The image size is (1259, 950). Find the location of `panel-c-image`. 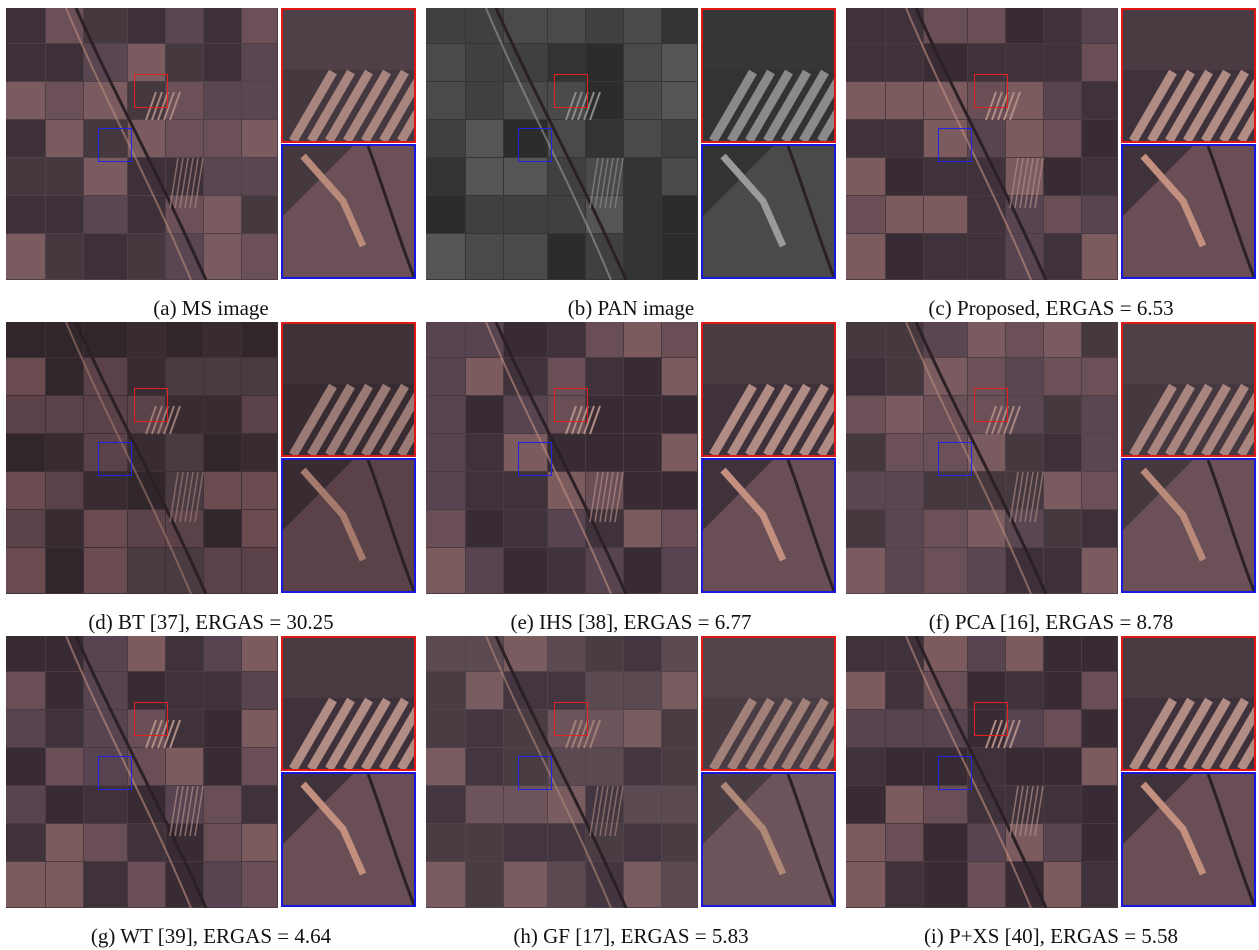

panel-c-image is located at coordinates (982, 144).